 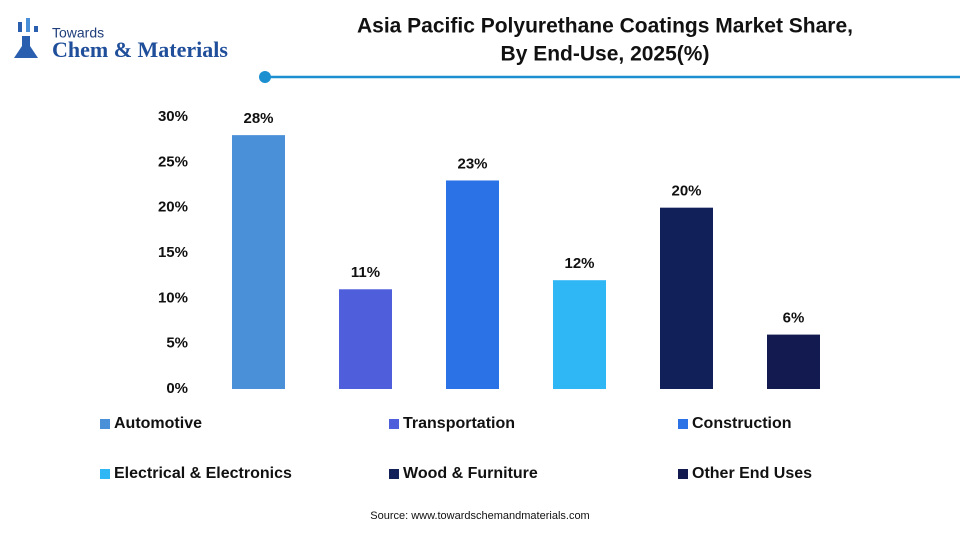 What do you see at coordinates (173, 297) in the screenshot?
I see `y-tick-label: 10%` at bounding box center [173, 297].